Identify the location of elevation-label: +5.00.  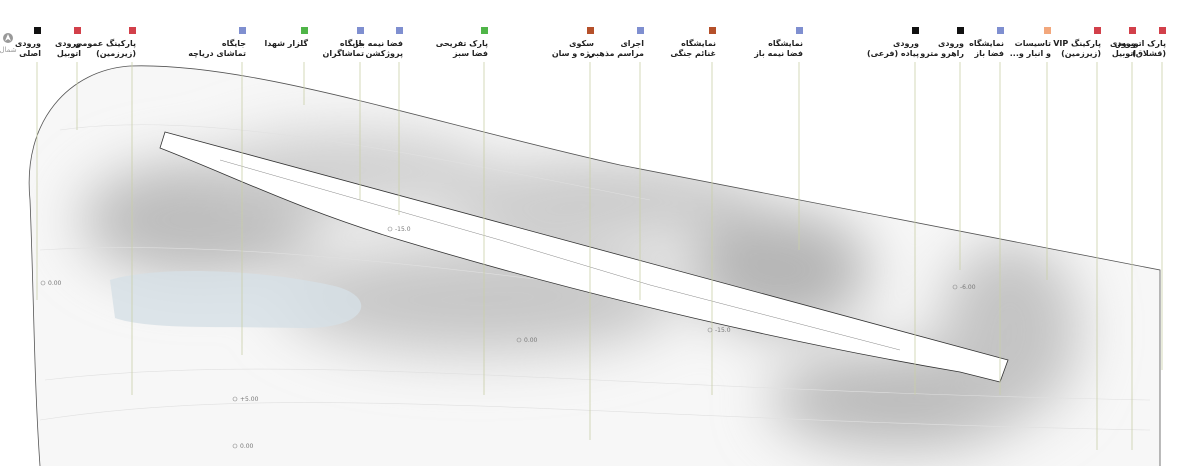
(249, 399).